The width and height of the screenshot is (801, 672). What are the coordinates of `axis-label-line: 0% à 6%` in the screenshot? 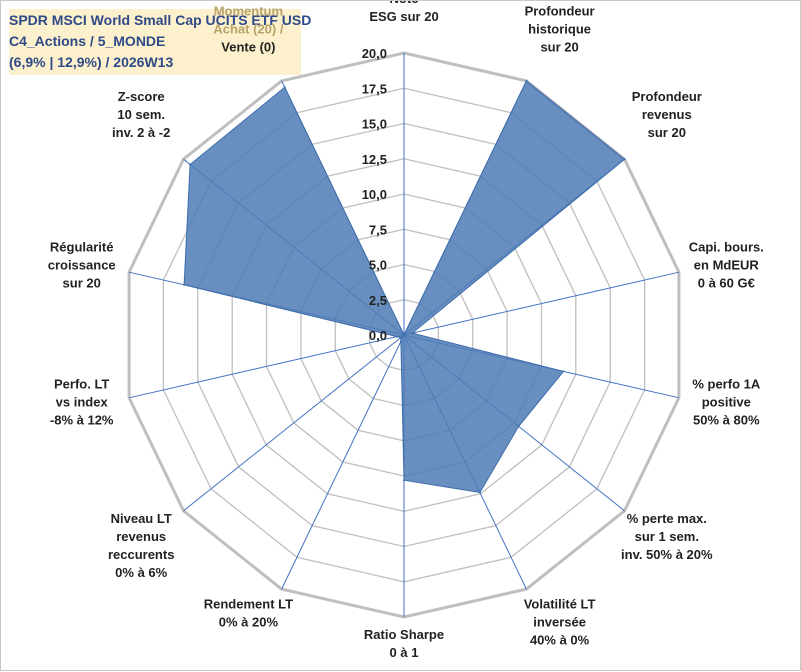 It's located at (141, 572).